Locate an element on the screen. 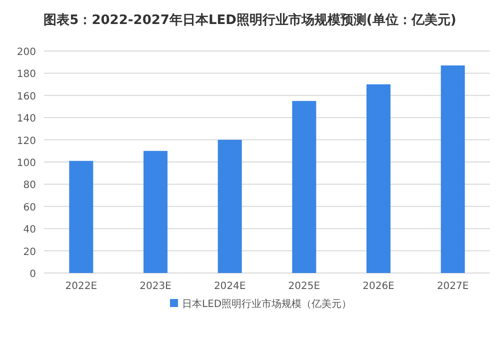 Image resolution: width=500 pixels, height=362 pixels. y-tick-label: 60 is located at coordinates (29, 208).